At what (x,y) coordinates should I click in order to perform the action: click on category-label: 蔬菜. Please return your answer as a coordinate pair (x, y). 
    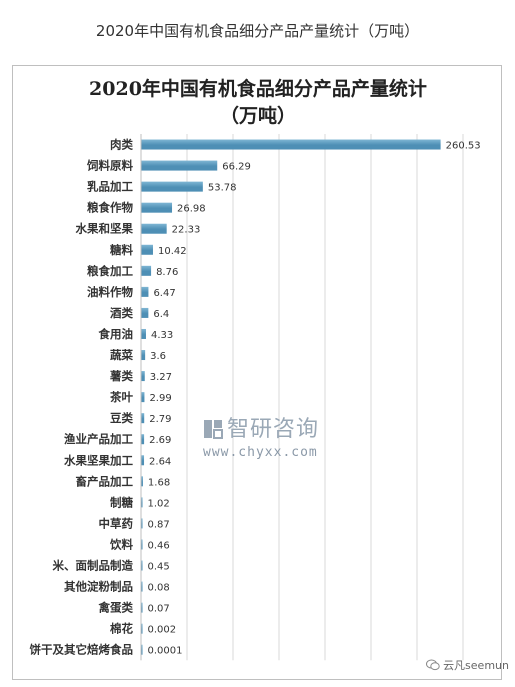
    Looking at the image, I should click on (121, 355).